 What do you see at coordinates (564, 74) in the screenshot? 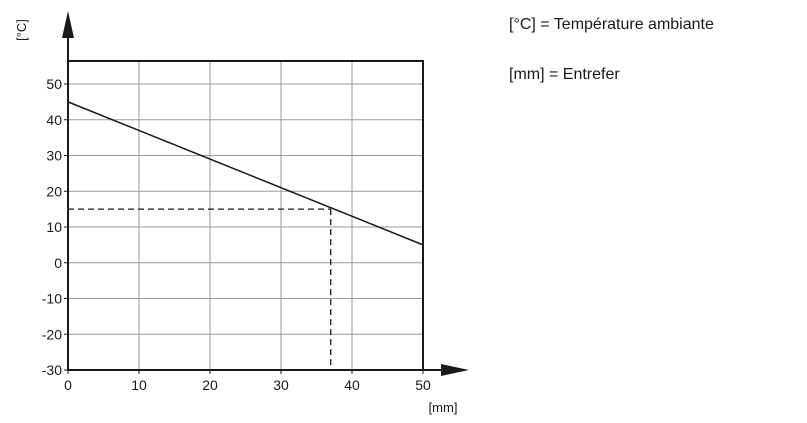
I see `legend-gap: [mm] = Entrefer` at bounding box center [564, 74].